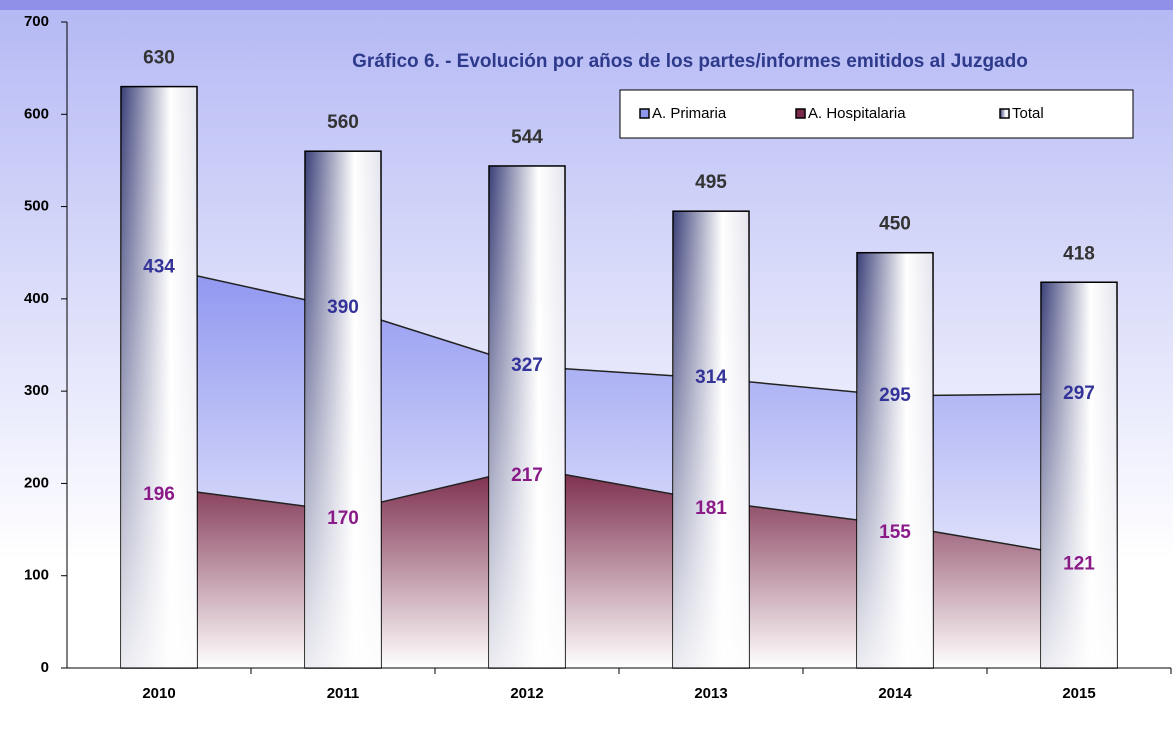  Describe the element at coordinates (36, 21) in the screenshot. I see `y-tick-label: 700` at that location.